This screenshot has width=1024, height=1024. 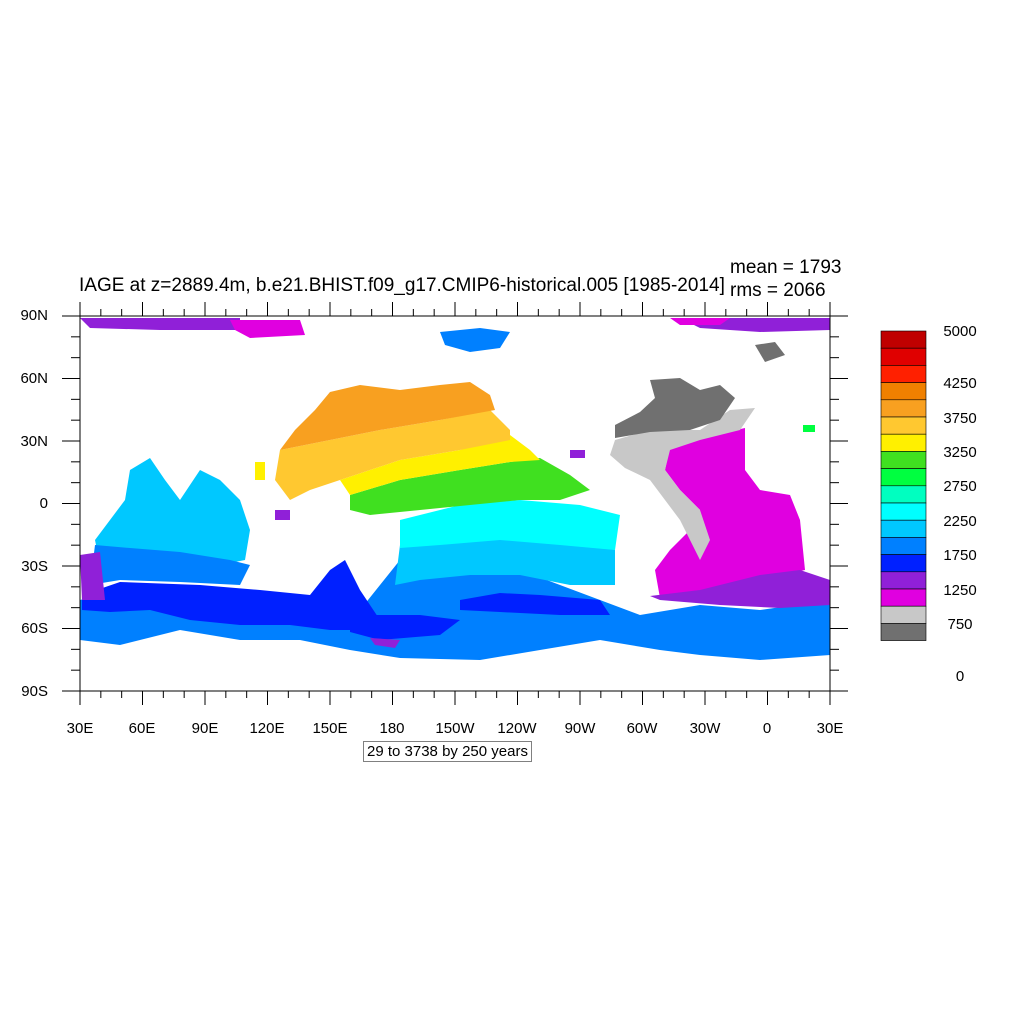 I want to click on south-china-sea-yellow-patch, so click(x=260, y=471).